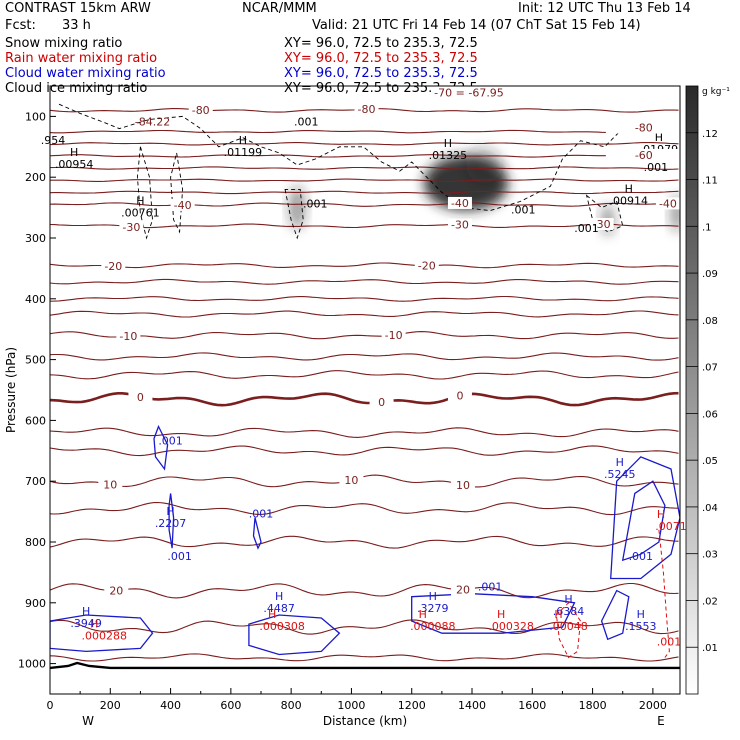 This screenshot has width=740, height=740. Describe the element at coordinates (170, 511) in the screenshot. I see `cloud-water-high-marker-1: H` at that location.